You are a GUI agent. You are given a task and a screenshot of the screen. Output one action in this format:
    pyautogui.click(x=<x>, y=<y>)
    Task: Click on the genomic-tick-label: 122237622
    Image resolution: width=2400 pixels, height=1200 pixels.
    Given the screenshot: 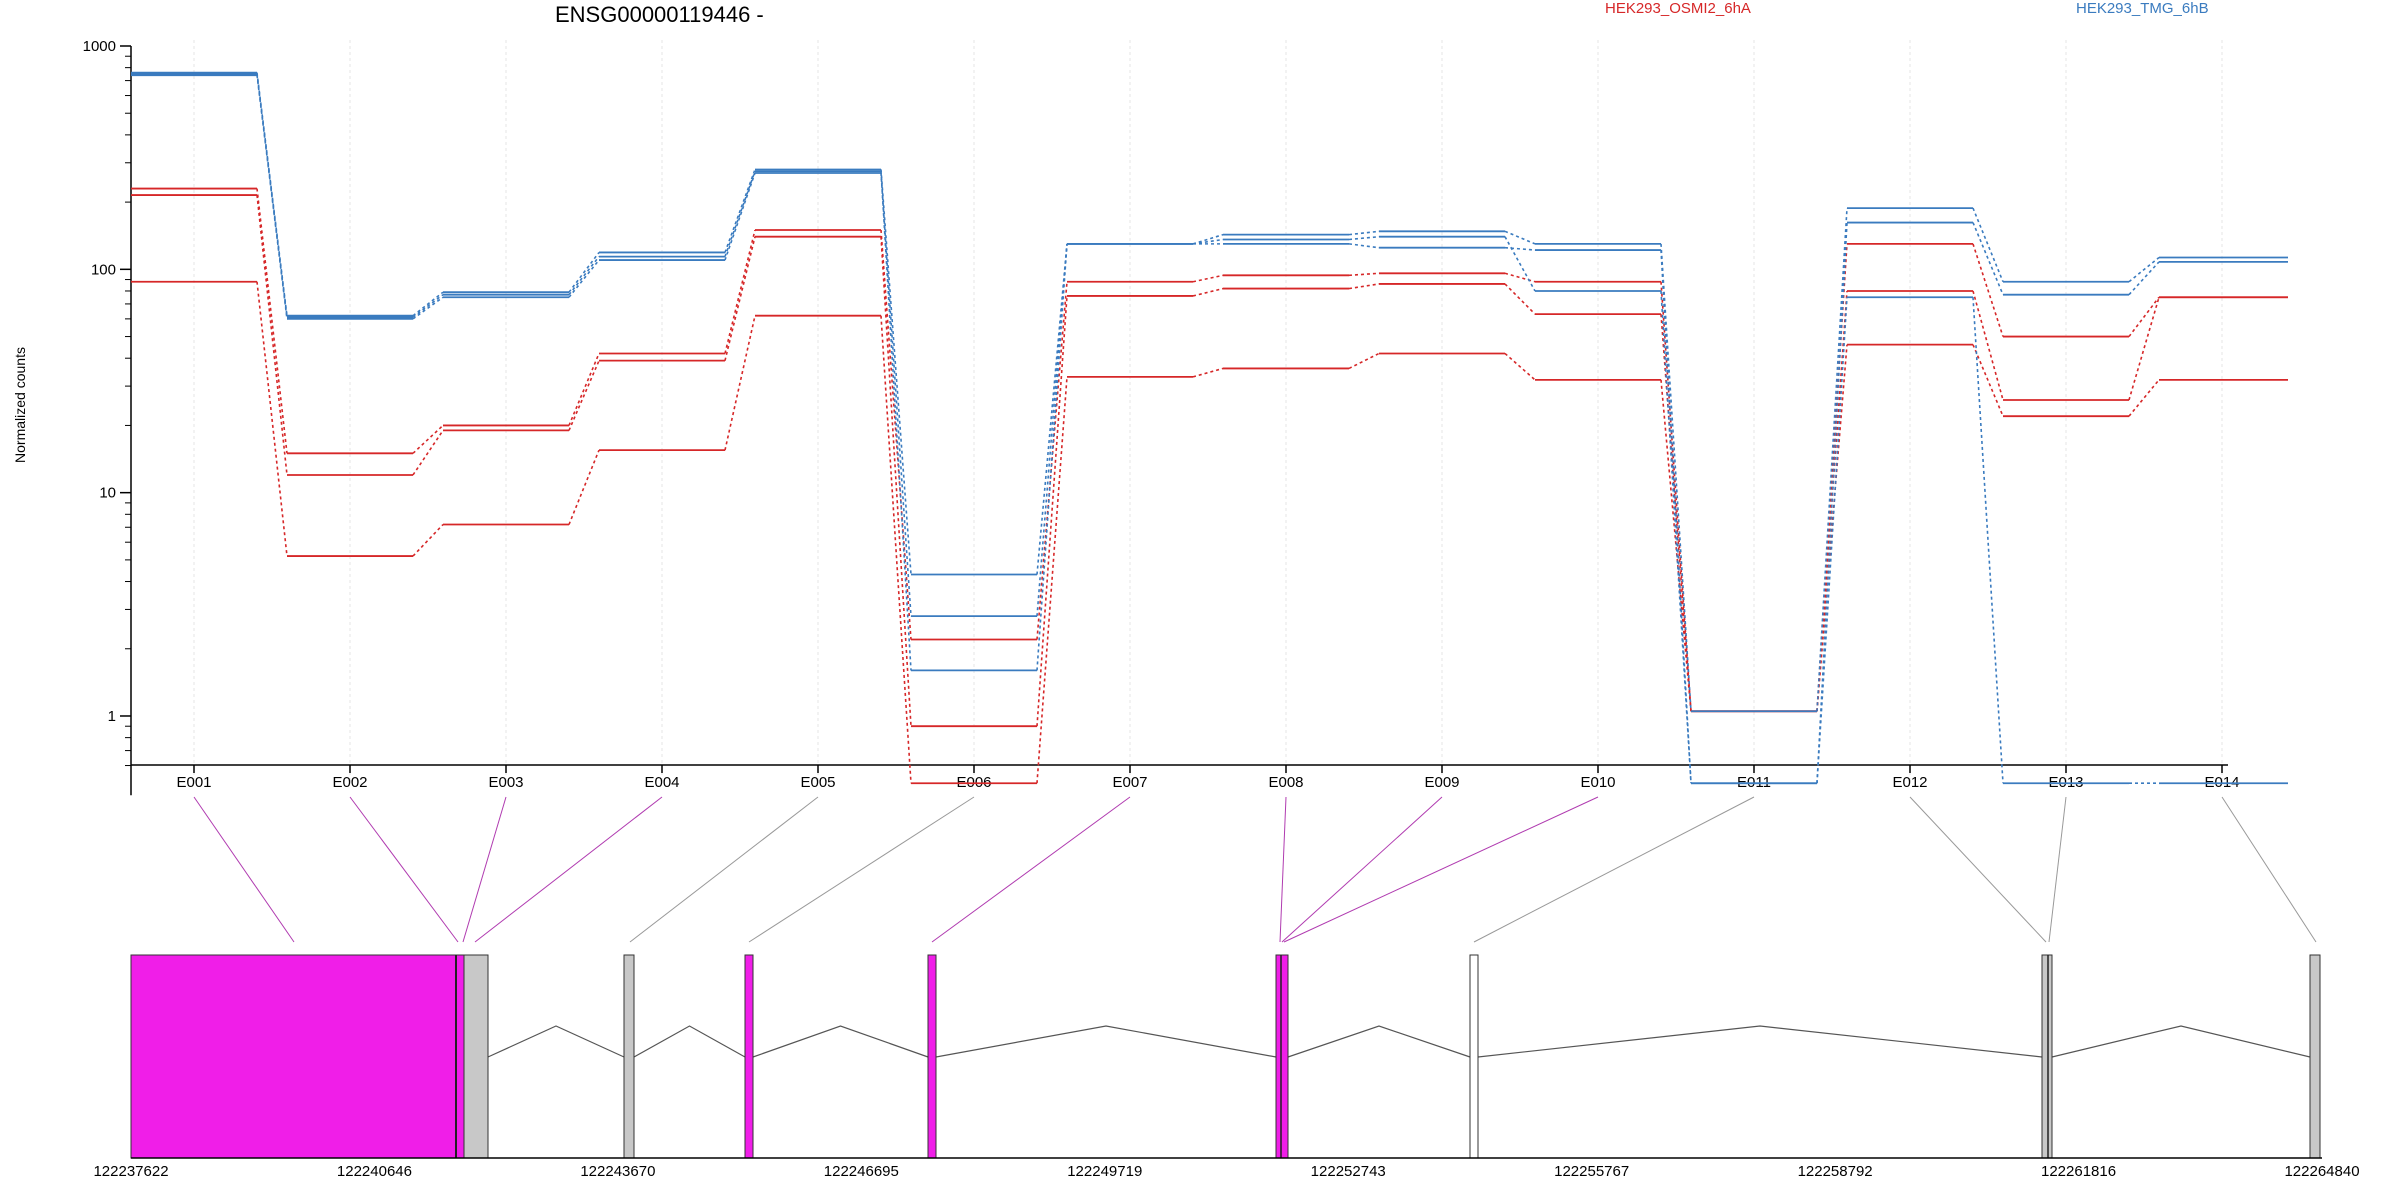 What is the action you would take?
    pyautogui.click(x=130, y=1171)
    